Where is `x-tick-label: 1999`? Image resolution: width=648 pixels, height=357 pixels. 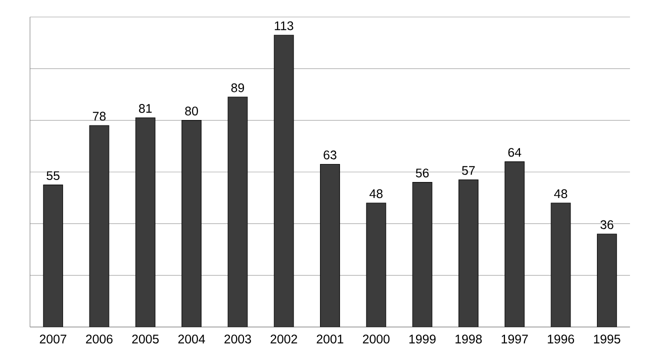 x-tick-label: 1999 is located at coordinates (422, 339).